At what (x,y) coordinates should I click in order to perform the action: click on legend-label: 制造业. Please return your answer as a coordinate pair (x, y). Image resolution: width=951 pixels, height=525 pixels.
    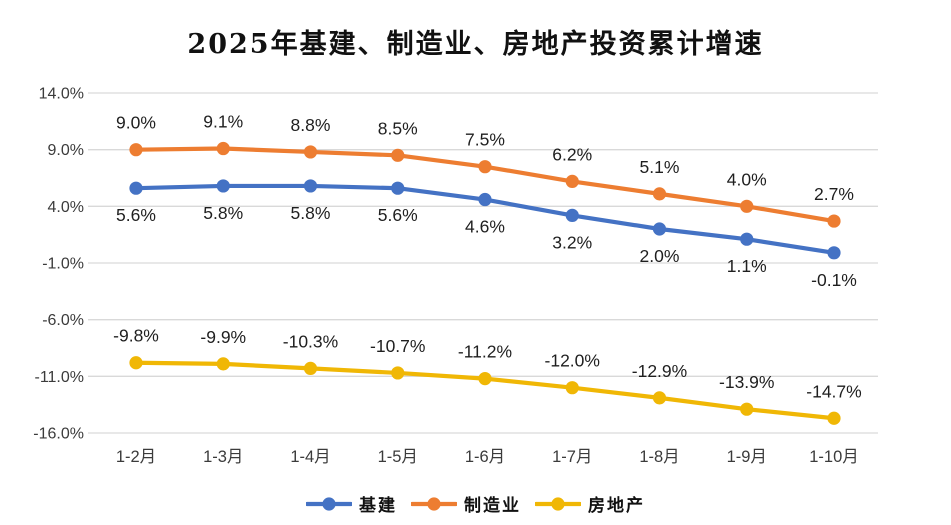
    Looking at the image, I should click on (492, 506).